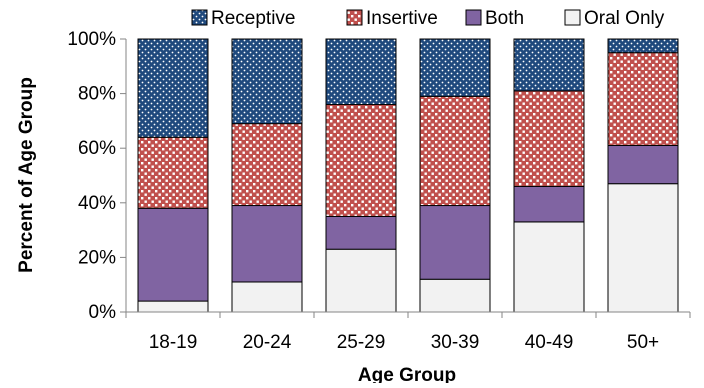  Describe the element at coordinates (103, 312) in the screenshot. I see `y-tick-label: 0%` at that location.